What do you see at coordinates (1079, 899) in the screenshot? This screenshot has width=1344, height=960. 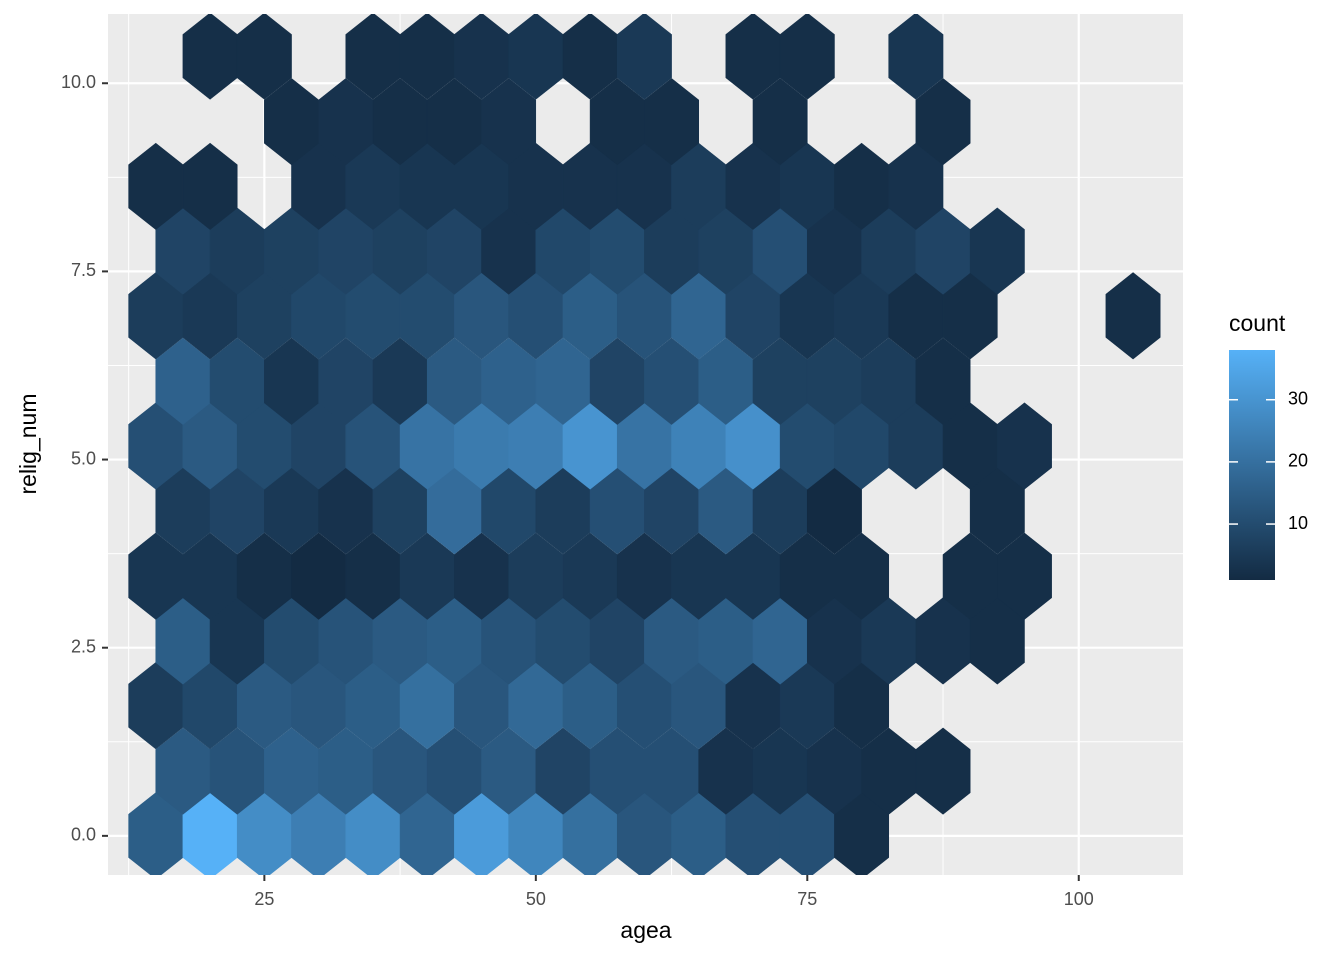 I see `x-tick-label: 100` at bounding box center [1079, 899].